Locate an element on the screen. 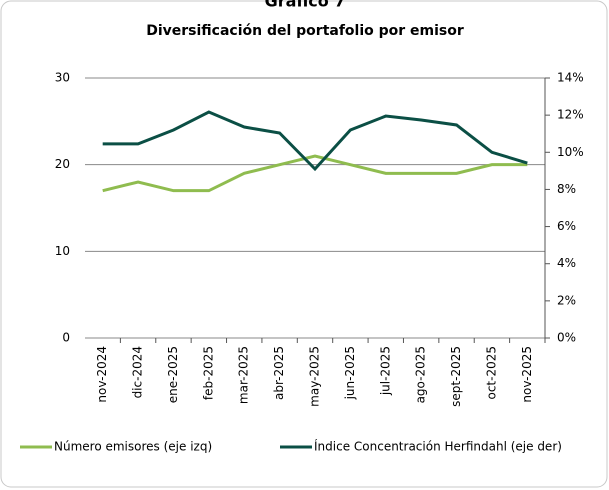  y2-tick-label: 8% is located at coordinates (566, 189).